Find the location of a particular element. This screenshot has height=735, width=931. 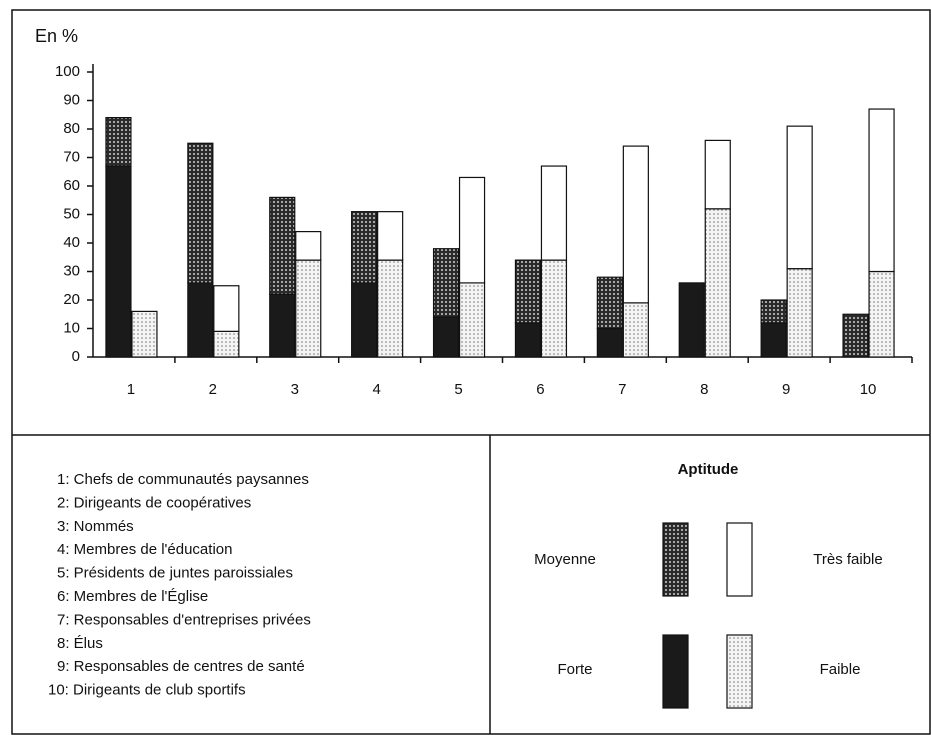

y-tick-label: 60 is located at coordinates (71, 185).